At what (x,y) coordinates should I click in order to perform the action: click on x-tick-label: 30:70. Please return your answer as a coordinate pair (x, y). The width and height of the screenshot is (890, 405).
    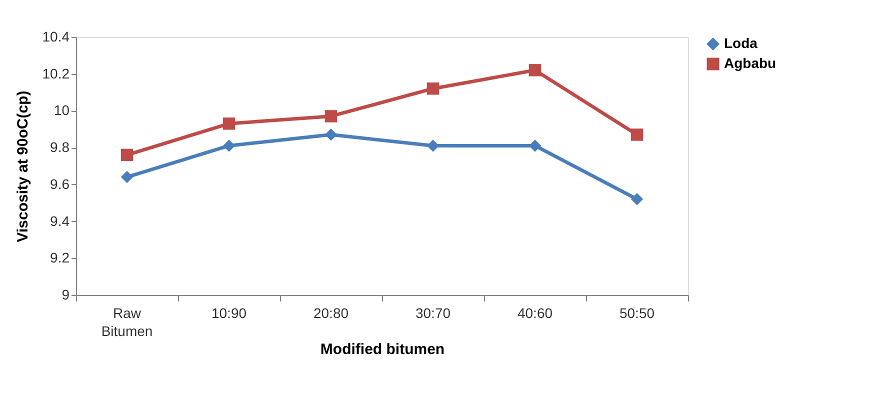
    Looking at the image, I should click on (433, 313).